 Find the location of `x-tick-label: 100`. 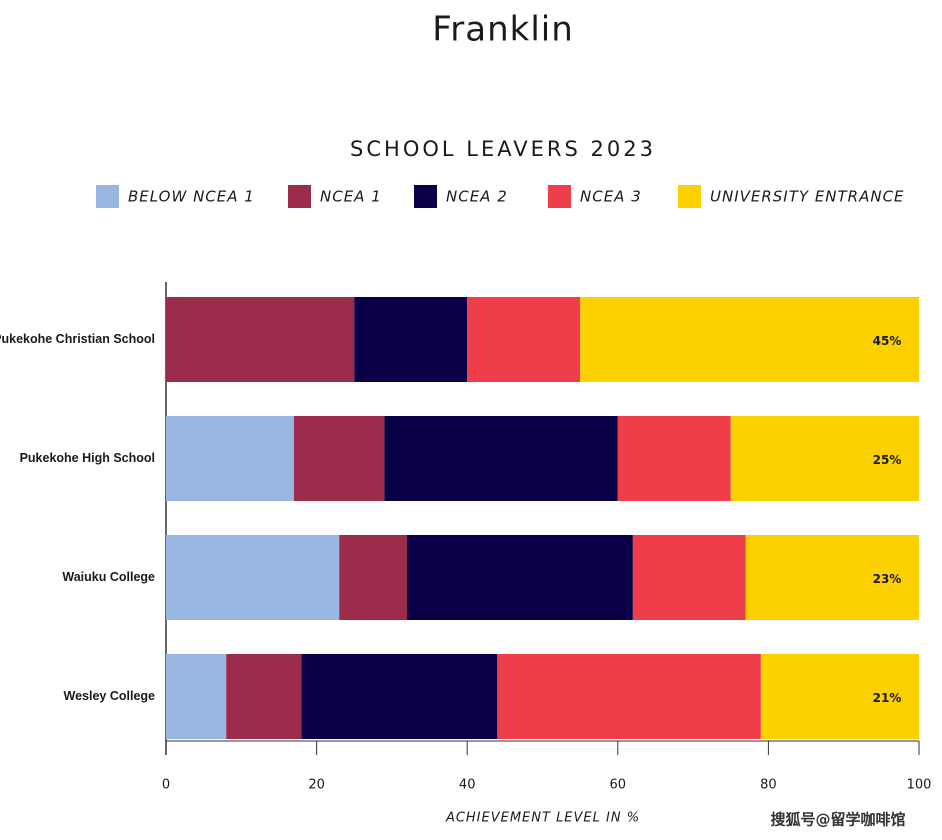

x-tick-label: 100 is located at coordinates (919, 785).